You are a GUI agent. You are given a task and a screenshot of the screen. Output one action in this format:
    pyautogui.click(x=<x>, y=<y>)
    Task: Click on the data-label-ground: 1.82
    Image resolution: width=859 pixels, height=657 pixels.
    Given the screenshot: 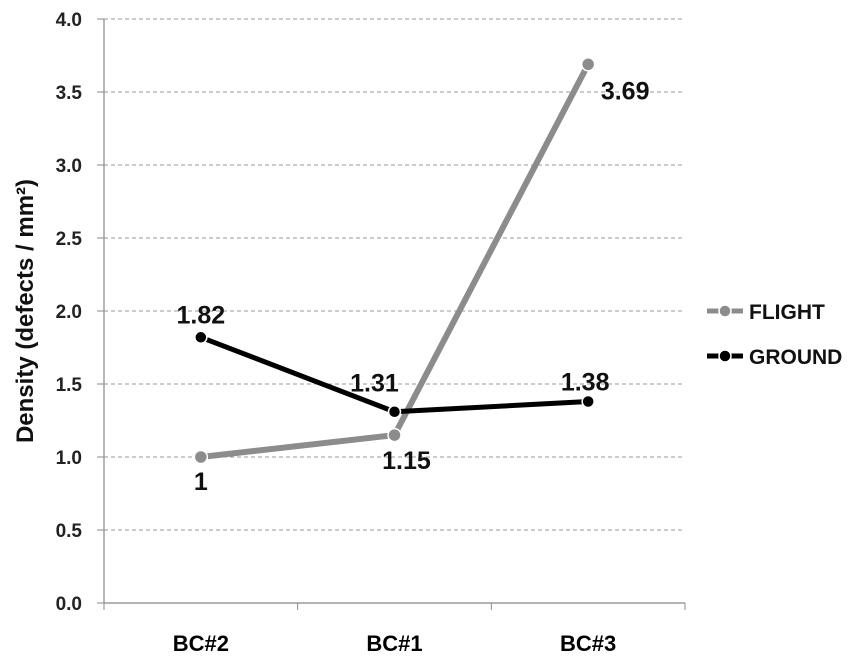 What is the action you would take?
    pyautogui.click(x=200, y=315)
    